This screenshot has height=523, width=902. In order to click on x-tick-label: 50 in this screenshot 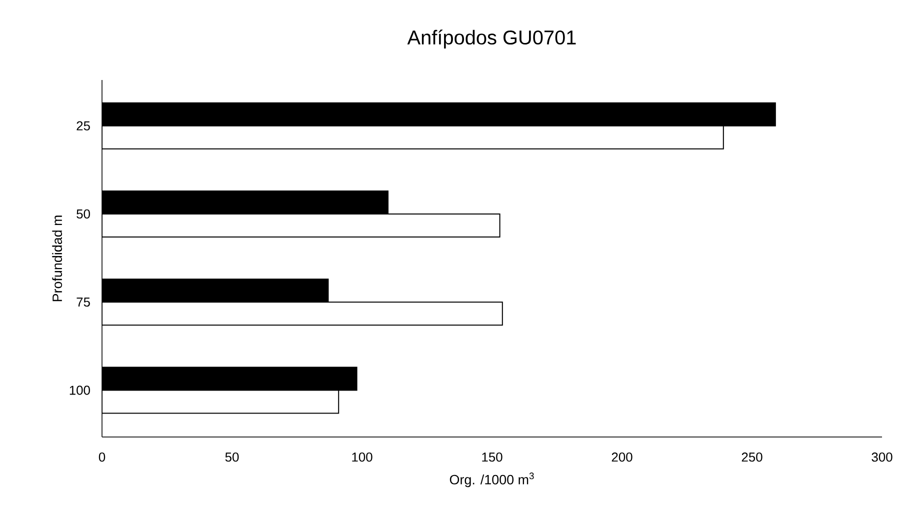, I will do `click(232, 457)`.